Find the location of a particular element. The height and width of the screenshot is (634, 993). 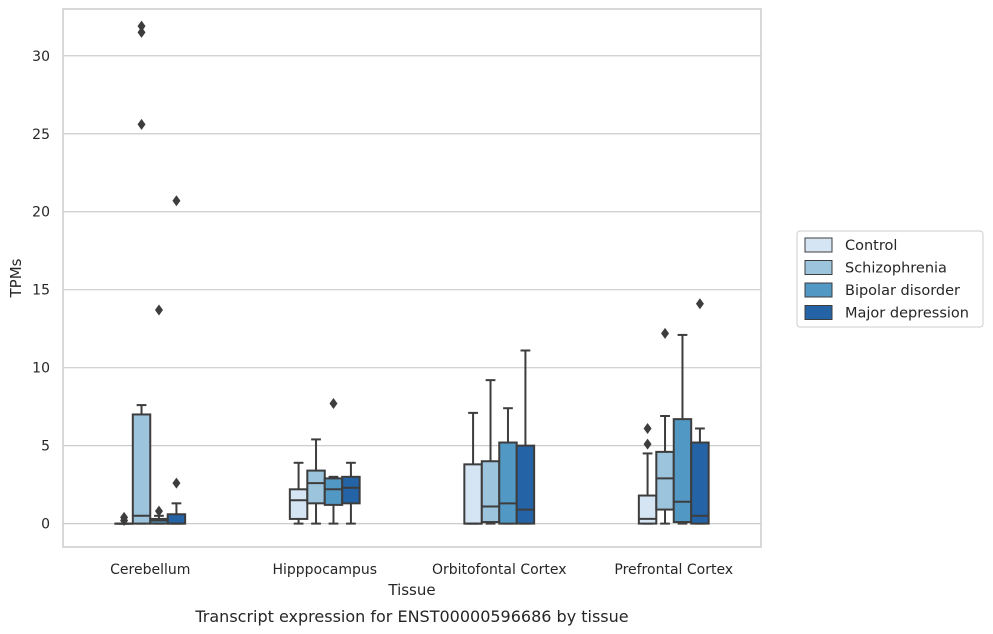

legend-label: Schizophrenia is located at coordinates (896, 269).